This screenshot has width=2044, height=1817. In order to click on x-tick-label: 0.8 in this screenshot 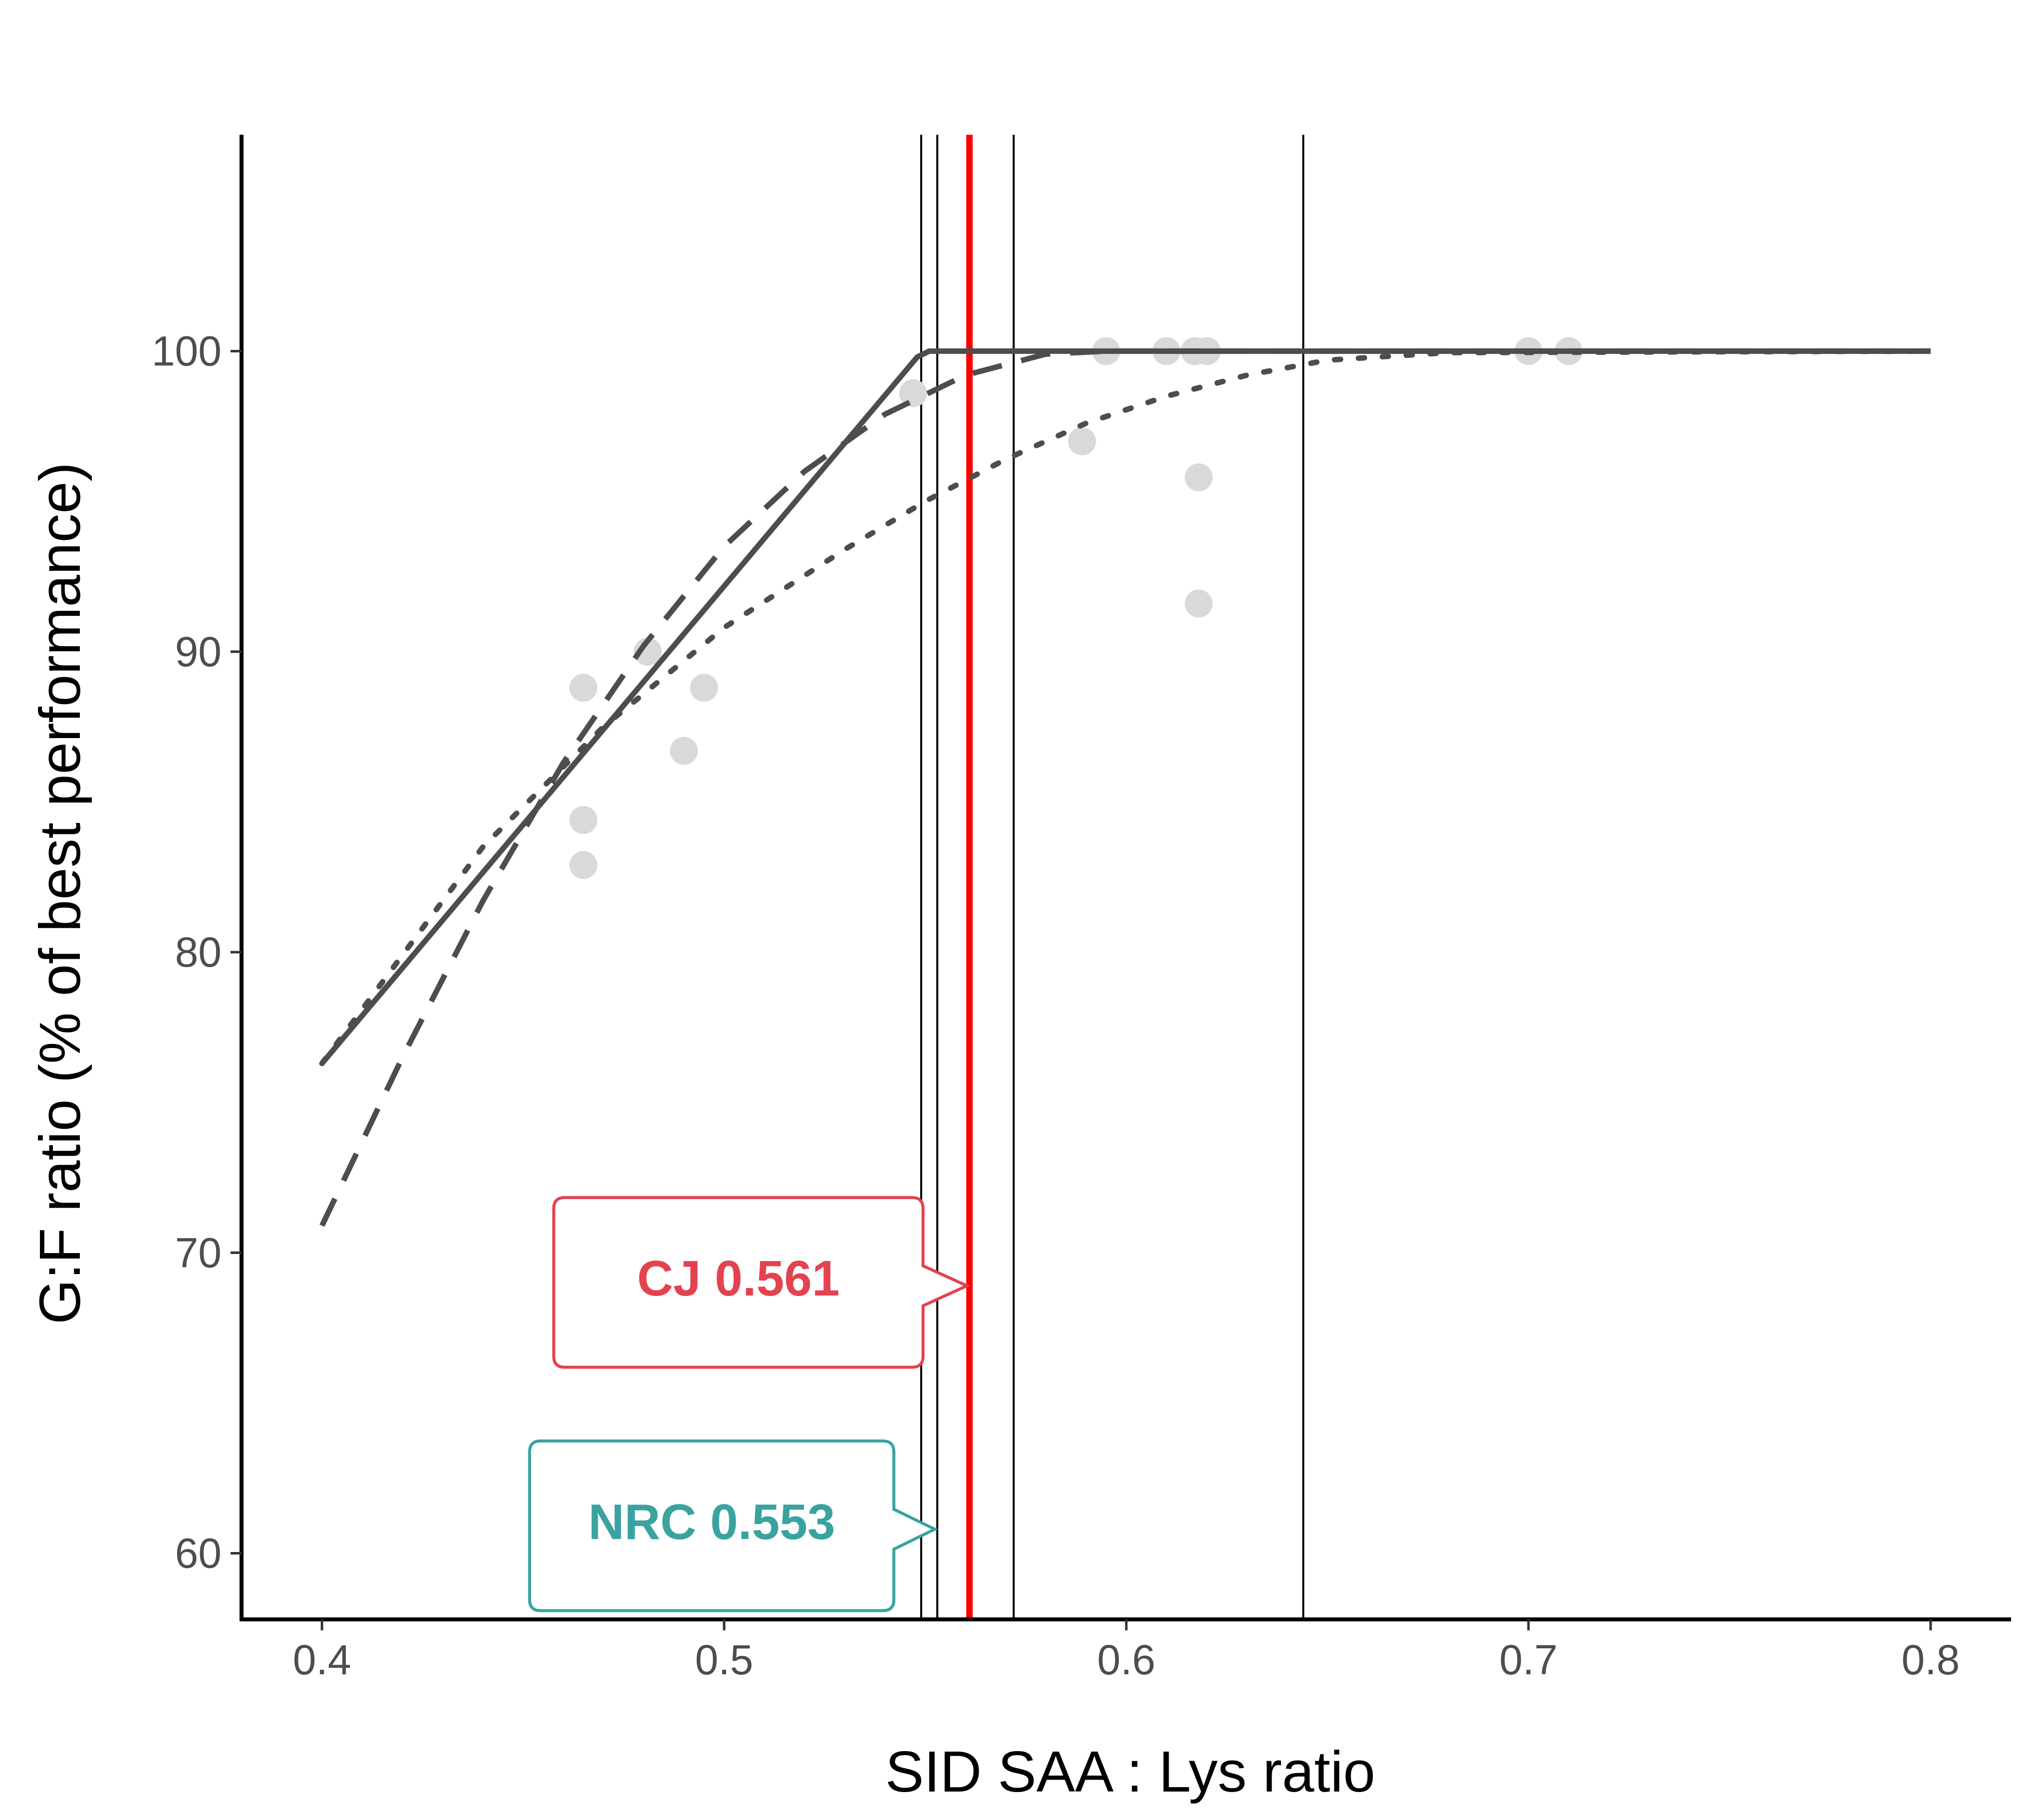, I will do `click(1930, 1659)`.